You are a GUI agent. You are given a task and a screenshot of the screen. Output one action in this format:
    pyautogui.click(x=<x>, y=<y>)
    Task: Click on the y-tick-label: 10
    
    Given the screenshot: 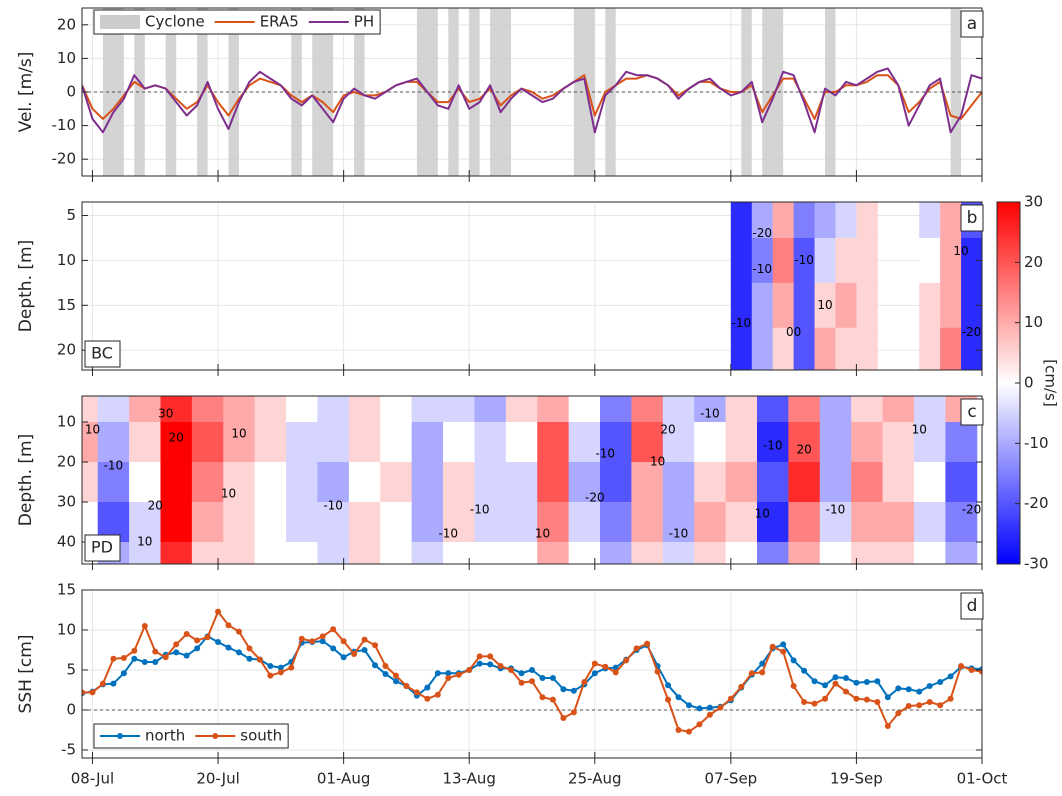 What is the action you would take?
    pyautogui.click(x=66, y=422)
    